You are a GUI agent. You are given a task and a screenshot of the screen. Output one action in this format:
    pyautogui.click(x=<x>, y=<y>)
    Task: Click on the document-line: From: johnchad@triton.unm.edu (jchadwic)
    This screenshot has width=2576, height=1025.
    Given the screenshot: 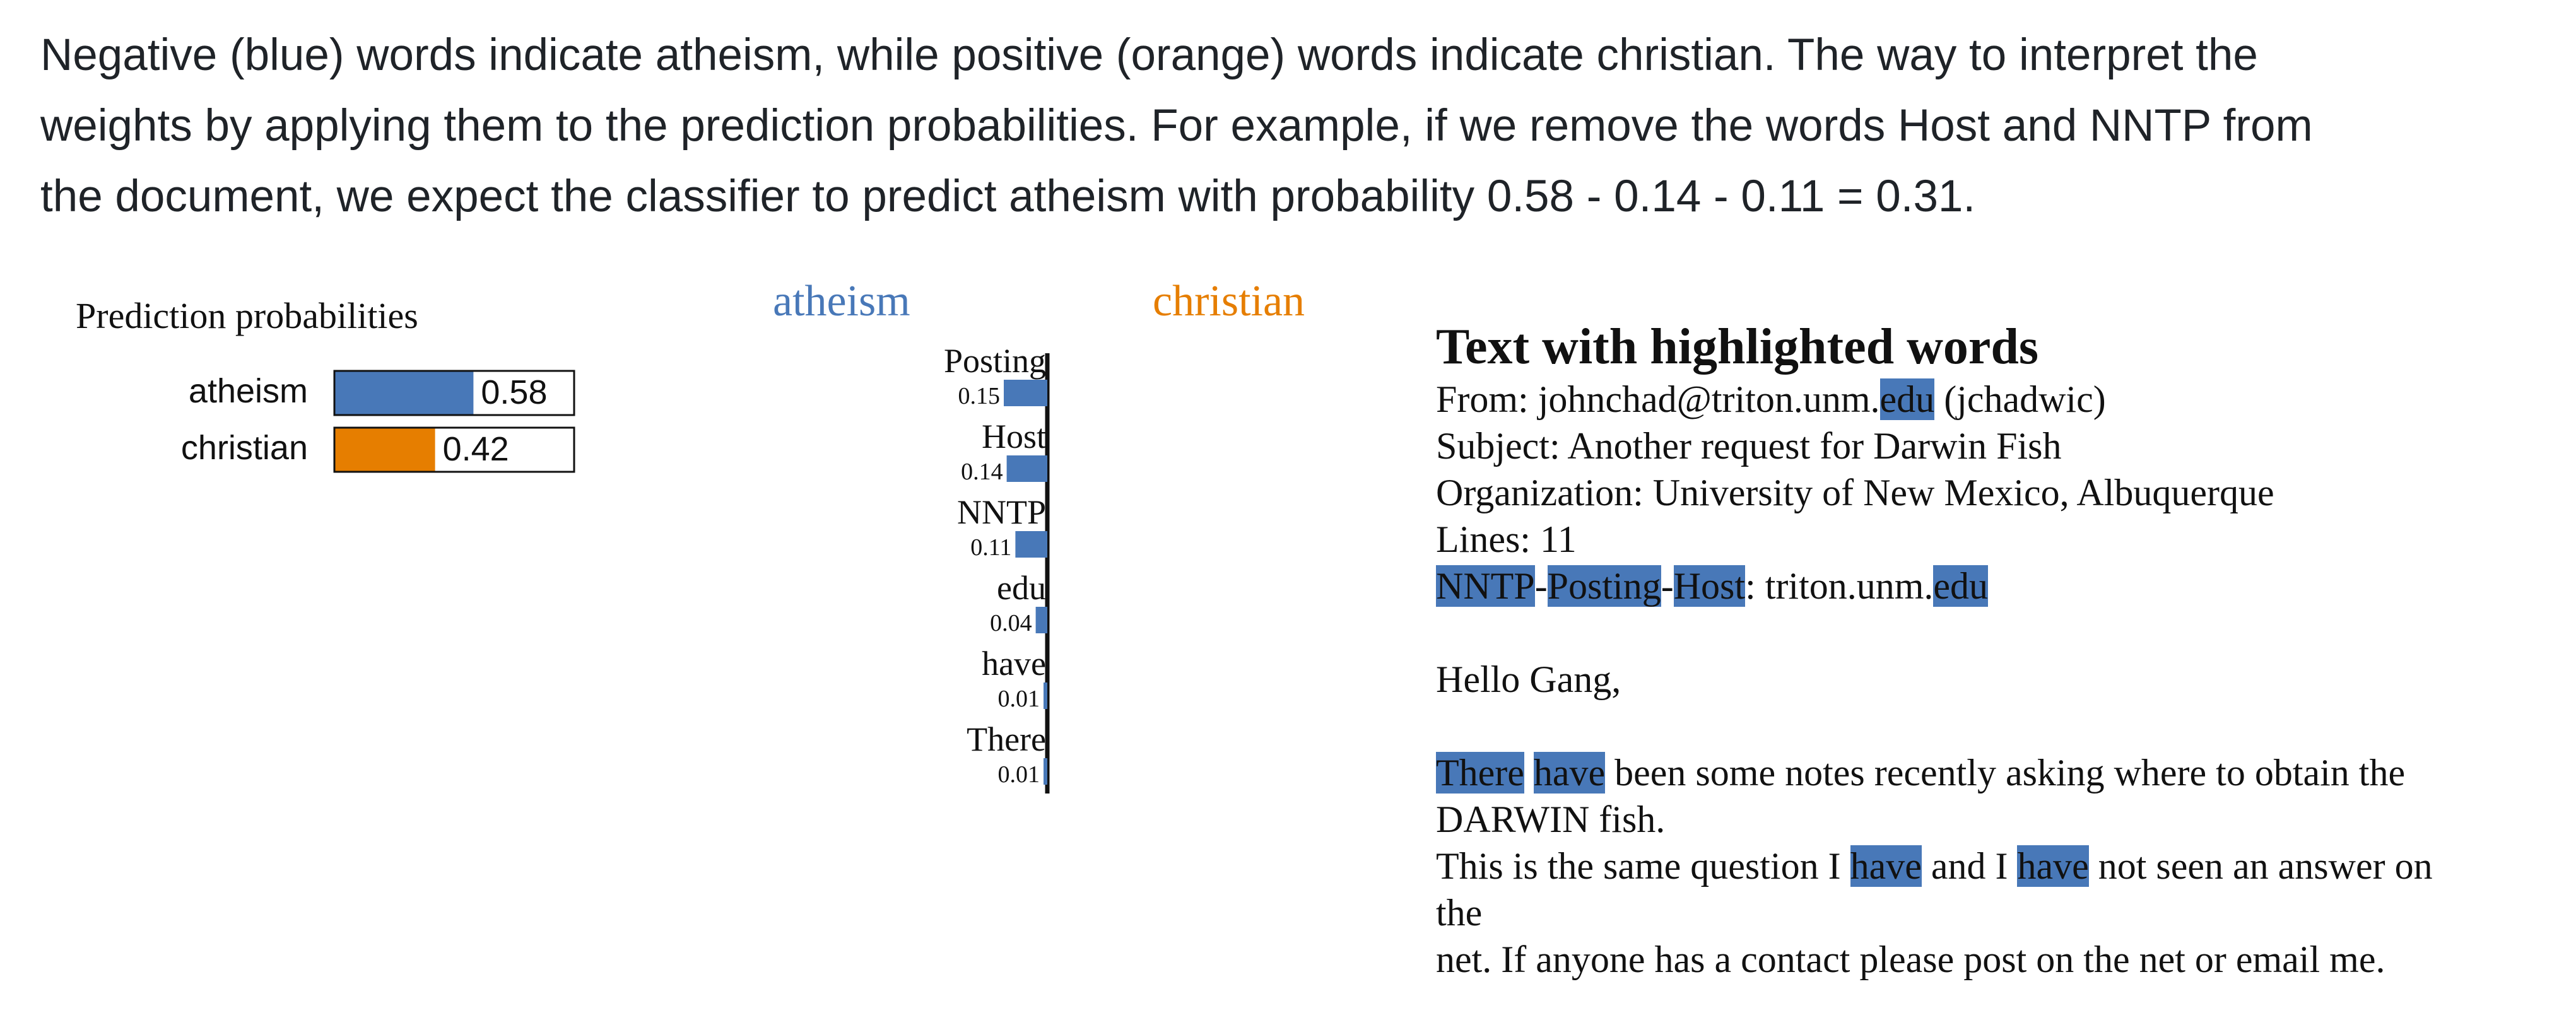 What is the action you would take?
    pyautogui.click(x=2000, y=399)
    